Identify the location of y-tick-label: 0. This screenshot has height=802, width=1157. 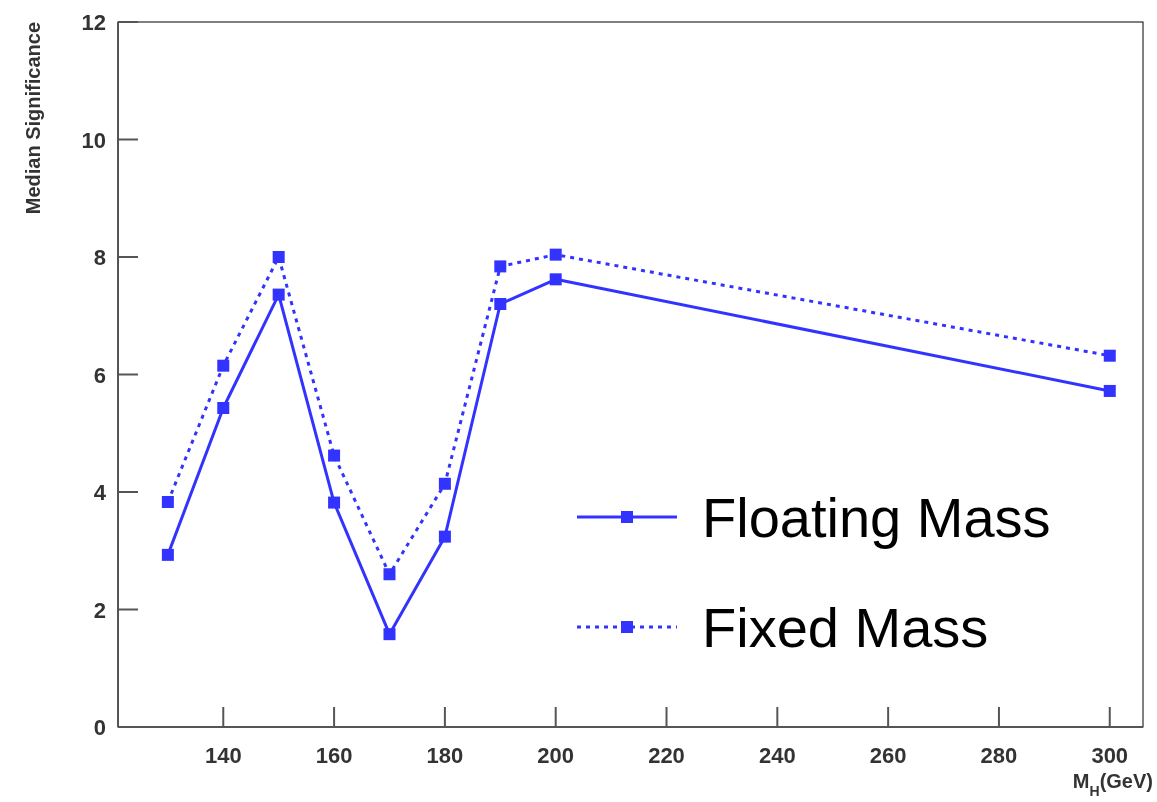
(99, 727).